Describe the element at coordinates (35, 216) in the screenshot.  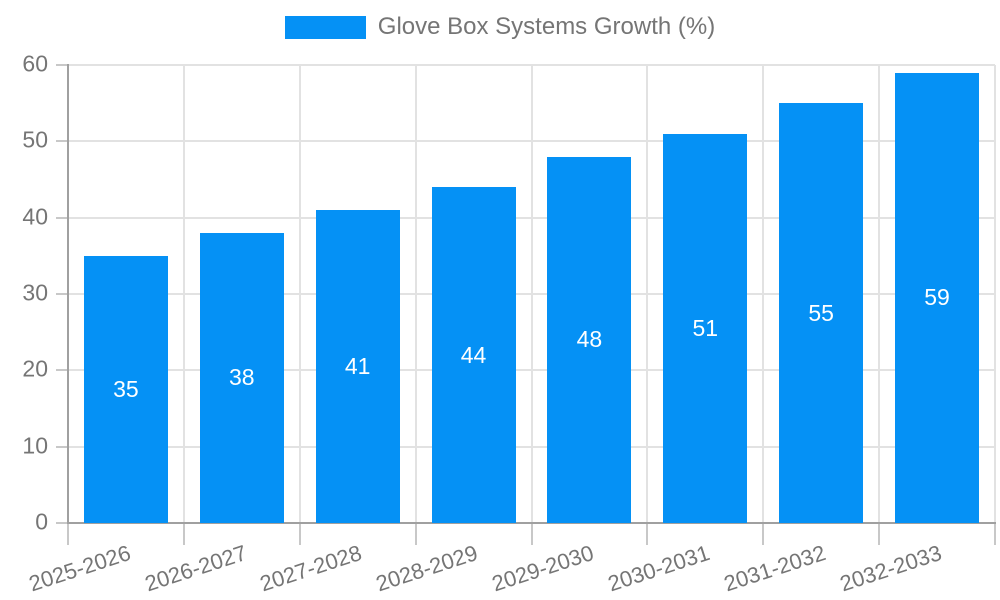
I see `y-axis-tick-label: 40` at that location.